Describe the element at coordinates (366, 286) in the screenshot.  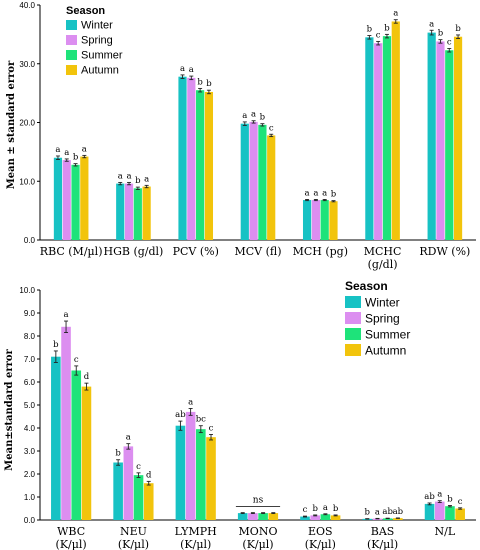
I see `legend-title: Season` at that location.